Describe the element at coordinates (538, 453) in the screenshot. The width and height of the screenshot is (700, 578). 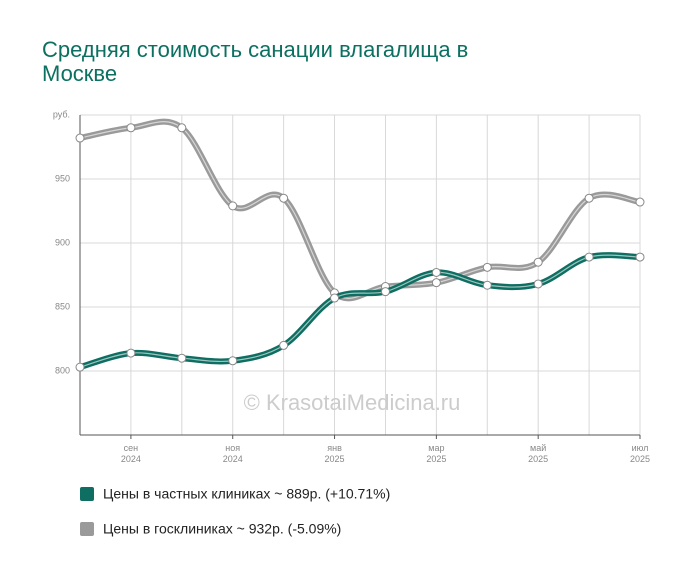
I see `x-tick-label: май 2025` at that location.